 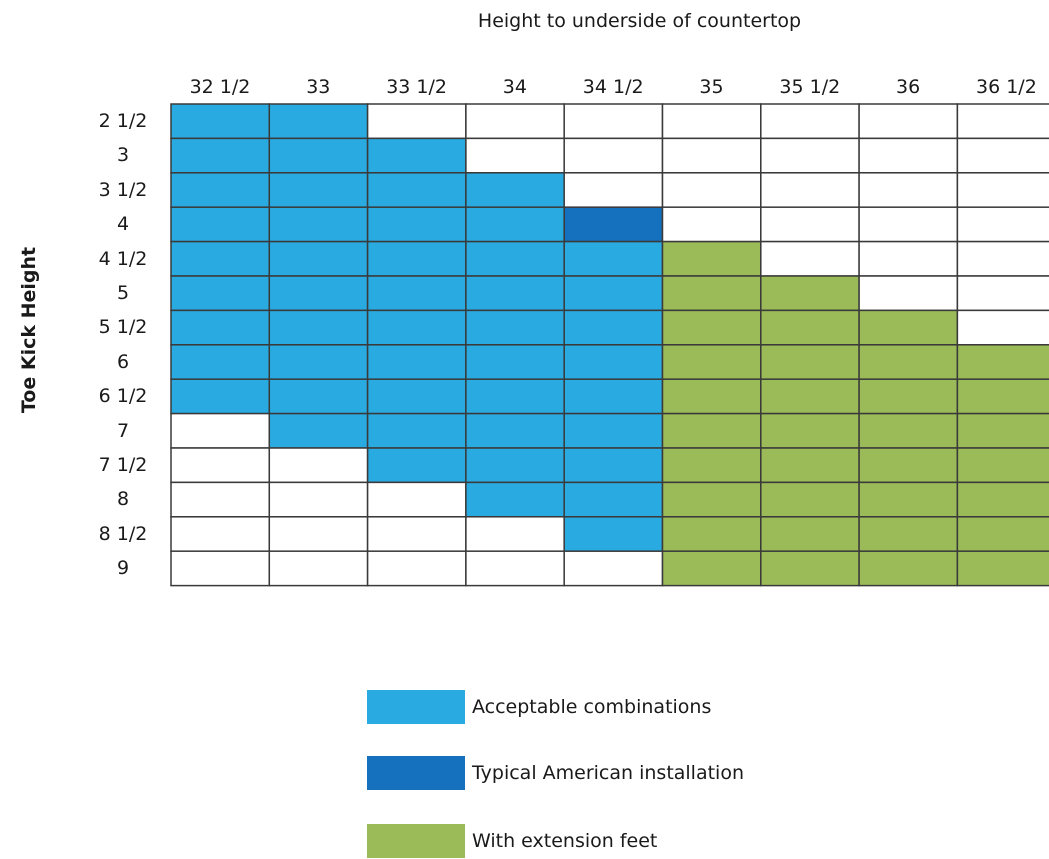 I want to click on row-label: 4 1/2, so click(x=123, y=258).